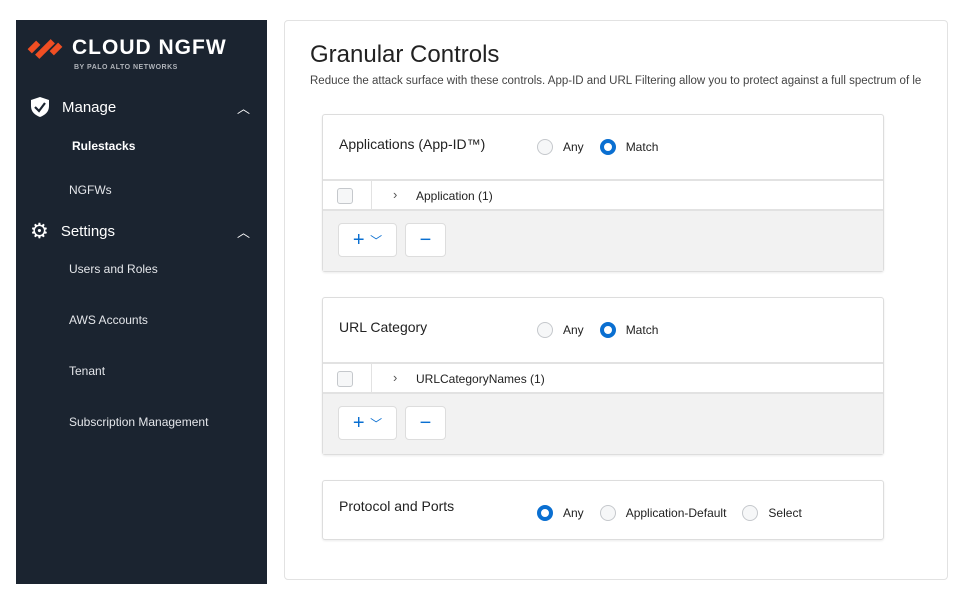 The image size is (968, 605). I want to click on radio-application-default, so click(607, 513).